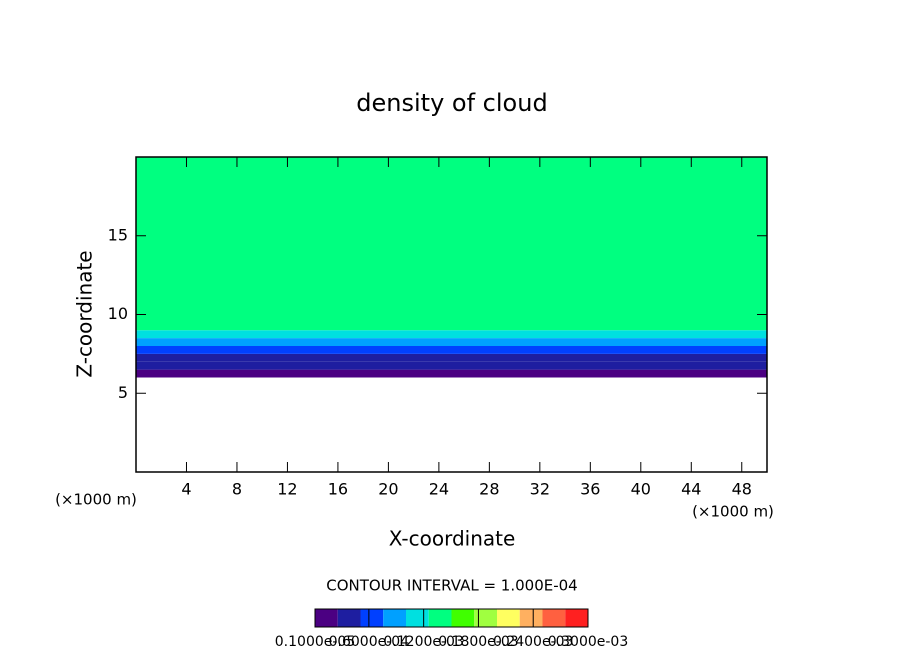  What do you see at coordinates (588, 642) in the screenshot?
I see `colorbar-tick-label: 0.3000e-03` at bounding box center [588, 642].